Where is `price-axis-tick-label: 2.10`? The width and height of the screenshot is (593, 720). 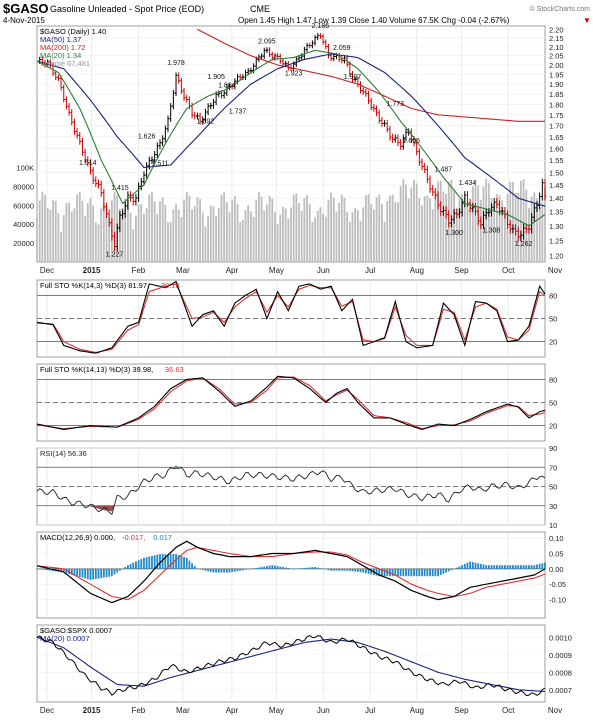 price-axis-tick-label: 2.10 is located at coordinates (556, 47).